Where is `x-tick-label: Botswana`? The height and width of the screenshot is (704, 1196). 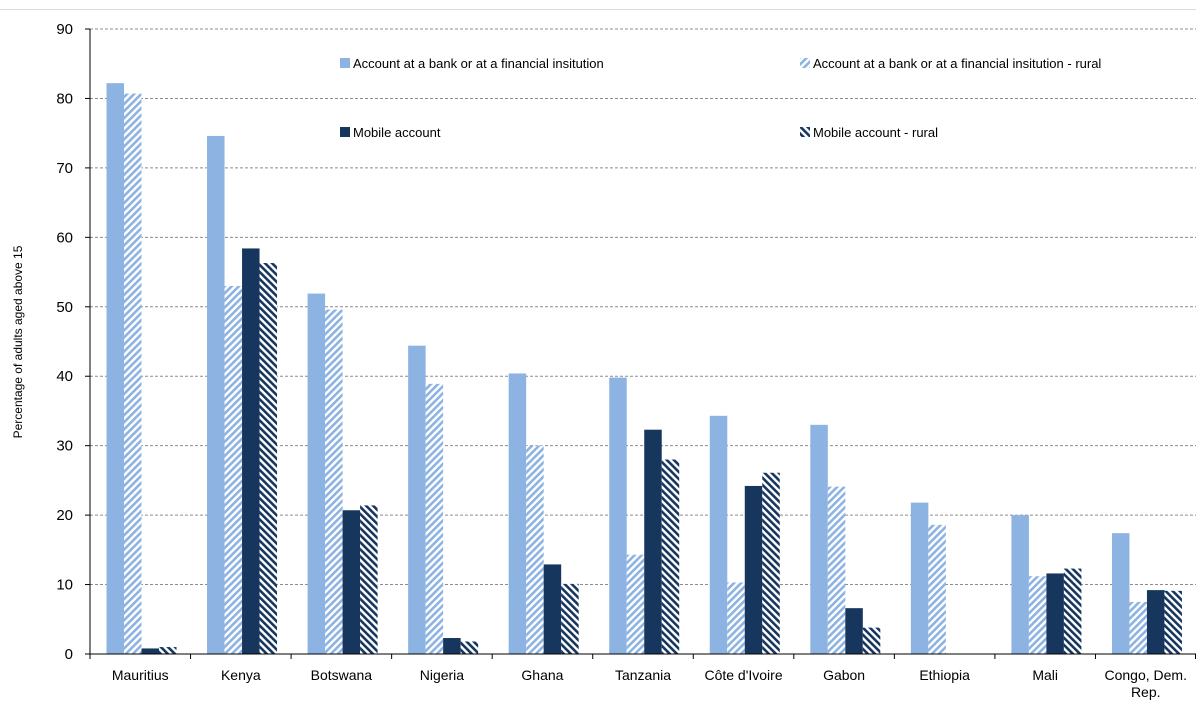
x-tick-label: Botswana is located at coordinates (342, 675).